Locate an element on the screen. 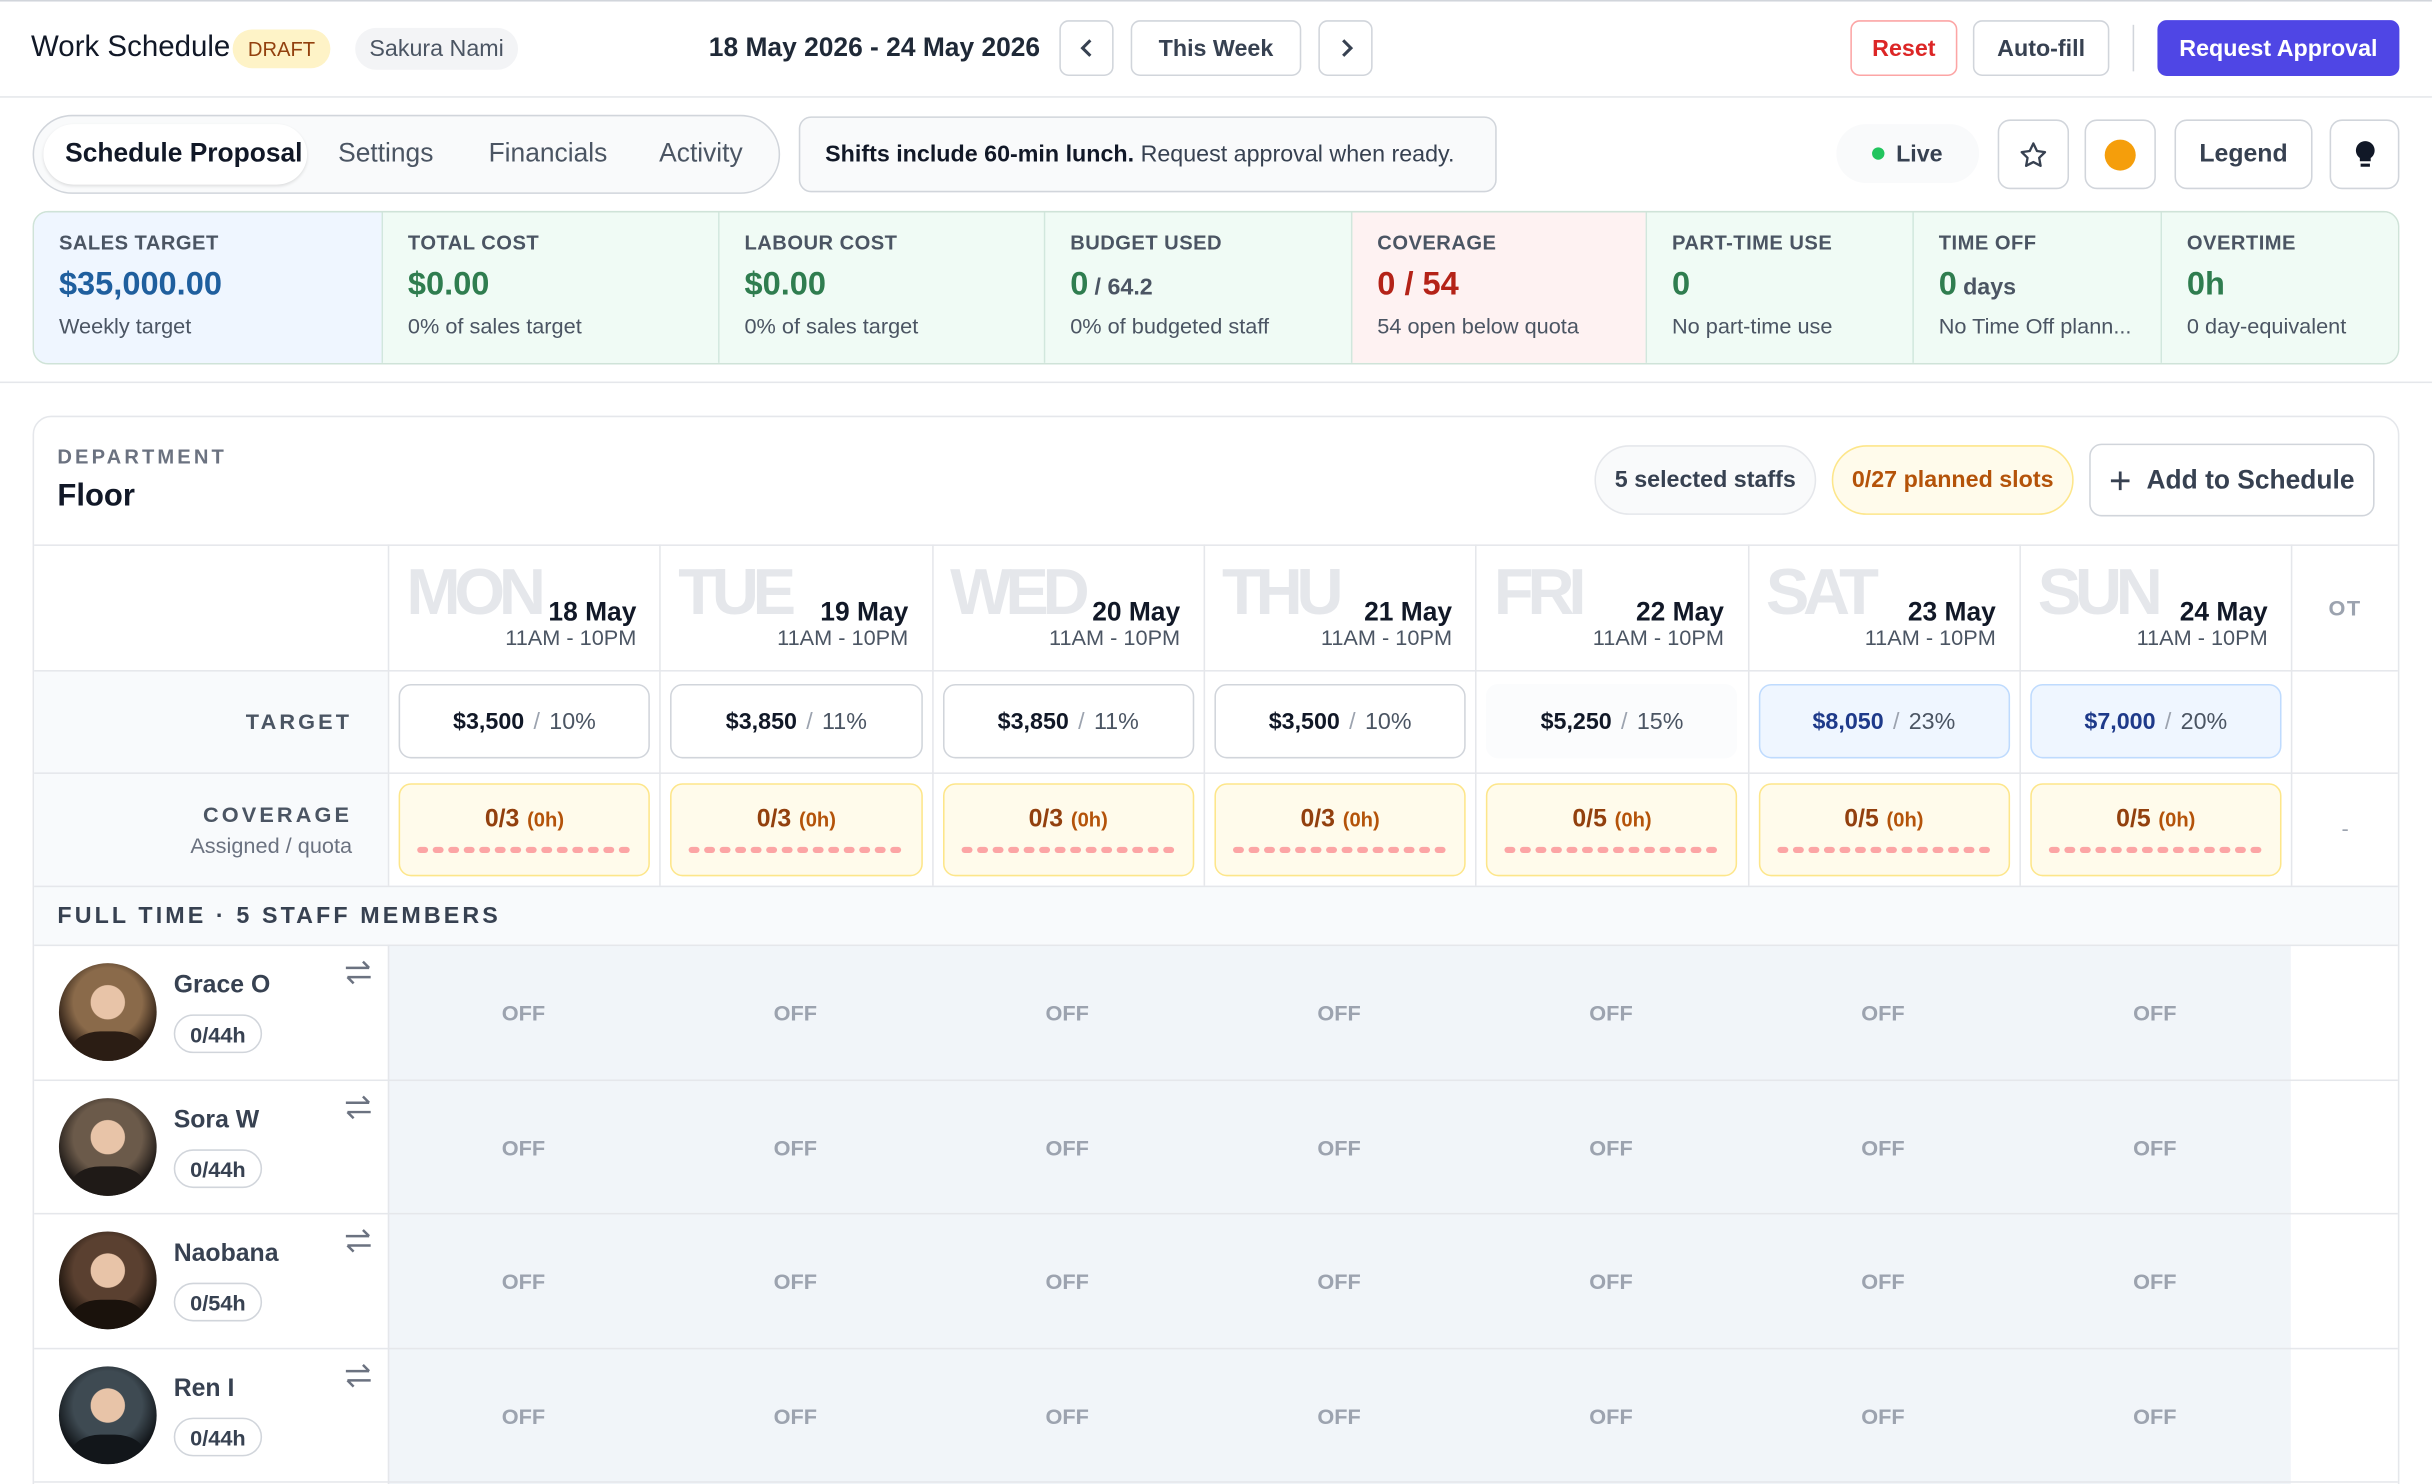  kpi-label: SALES TARGET is located at coordinates (138, 243).